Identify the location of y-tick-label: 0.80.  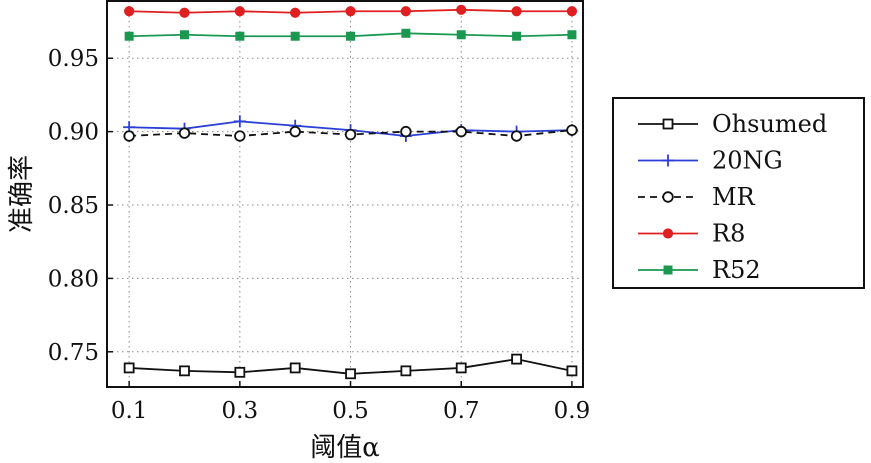
(73, 279).